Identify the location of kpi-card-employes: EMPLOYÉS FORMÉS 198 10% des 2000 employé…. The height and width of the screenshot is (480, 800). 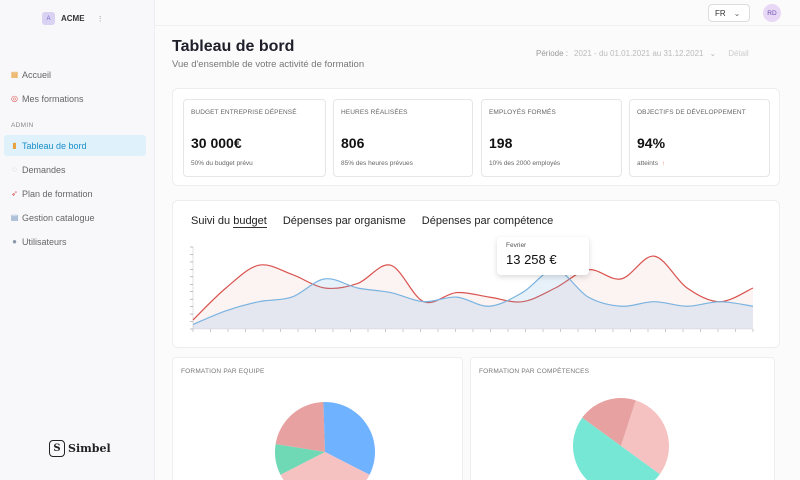
(551, 138).